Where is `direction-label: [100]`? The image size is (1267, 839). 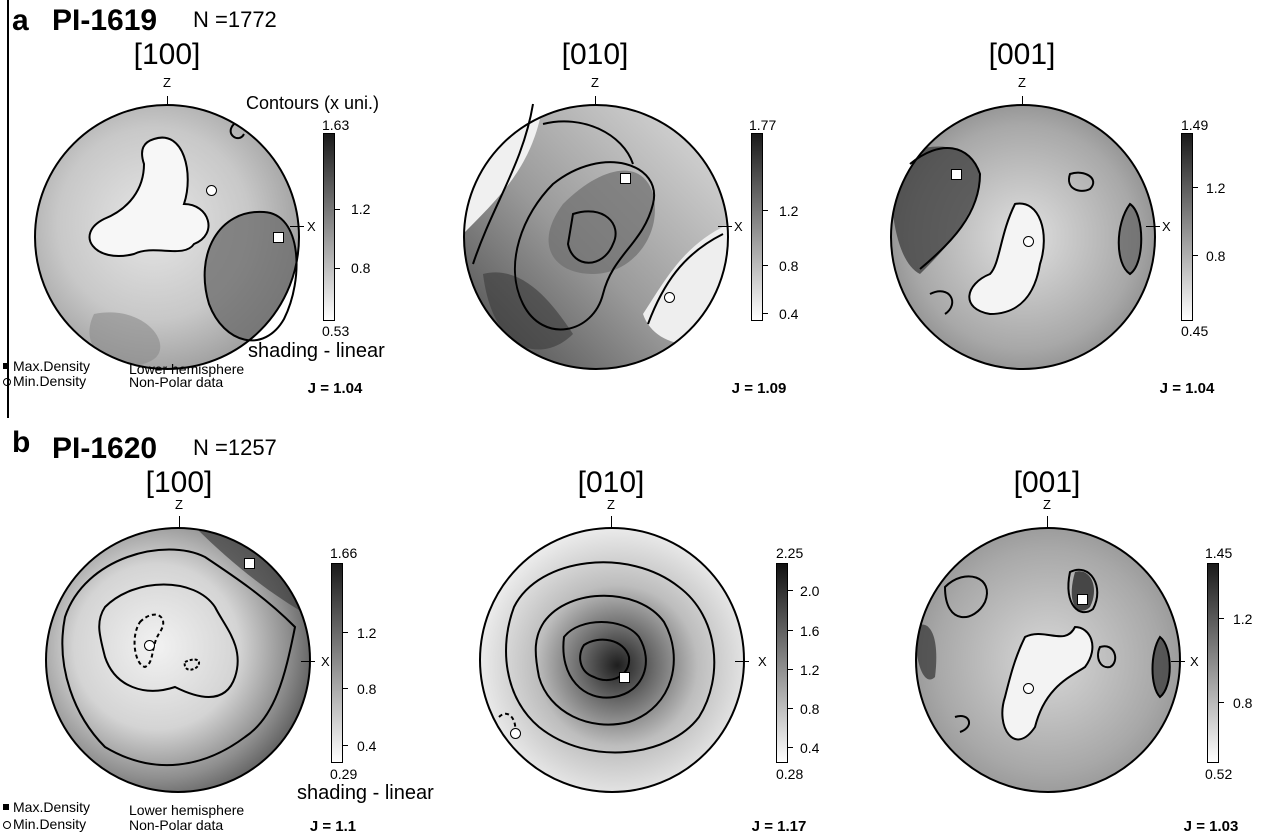
direction-label: [100] is located at coordinates (179, 482).